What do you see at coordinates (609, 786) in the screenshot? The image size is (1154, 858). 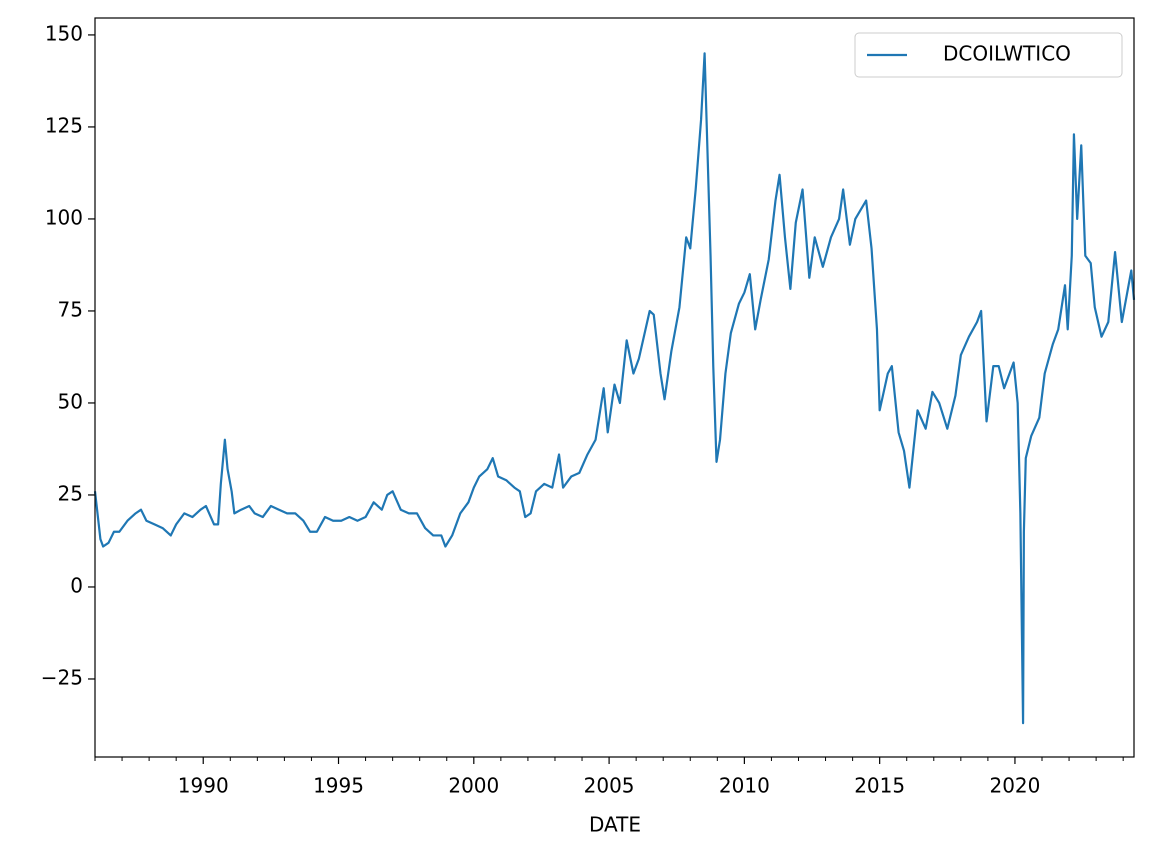 I see `x-tick-label: 2005` at bounding box center [609, 786].